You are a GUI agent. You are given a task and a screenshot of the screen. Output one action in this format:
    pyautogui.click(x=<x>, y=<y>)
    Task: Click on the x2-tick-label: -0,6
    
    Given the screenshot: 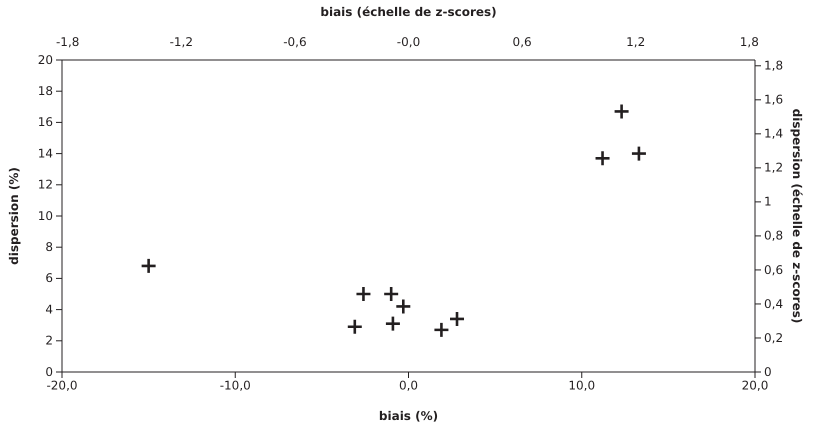 What is the action you would take?
    pyautogui.click(x=295, y=42)
    